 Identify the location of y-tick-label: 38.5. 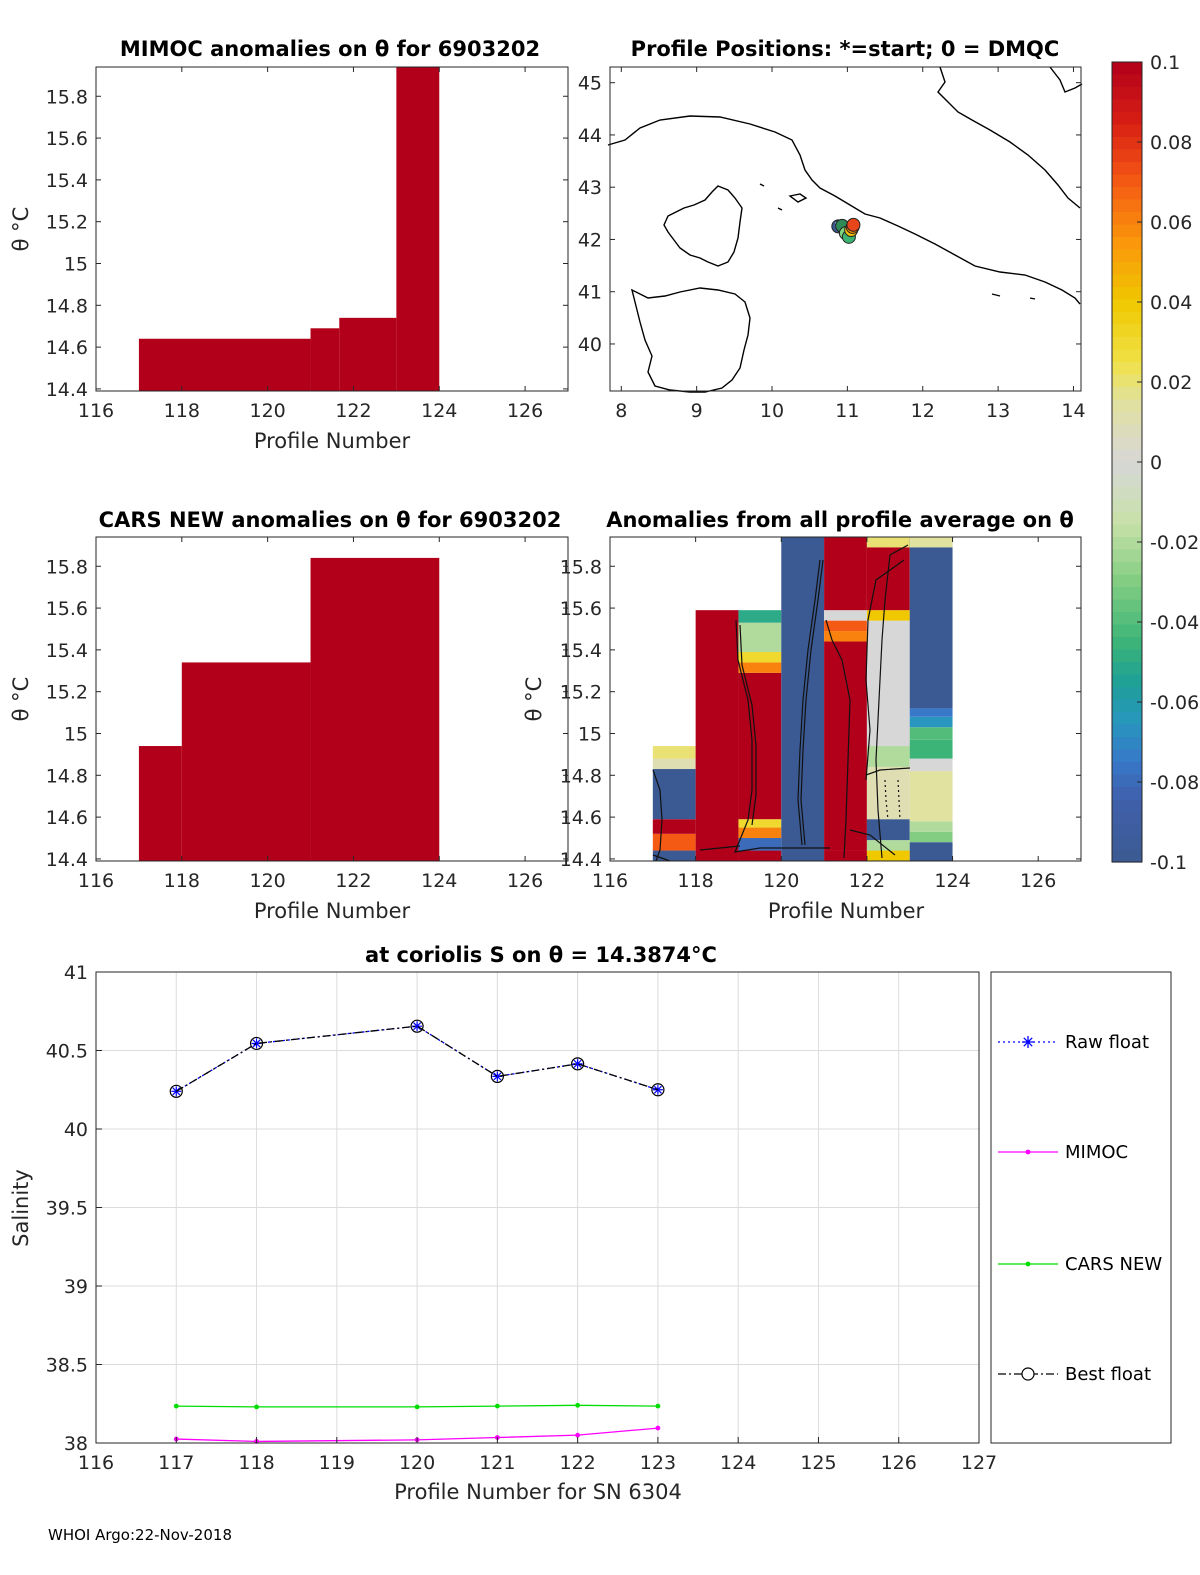
(67, 1366).